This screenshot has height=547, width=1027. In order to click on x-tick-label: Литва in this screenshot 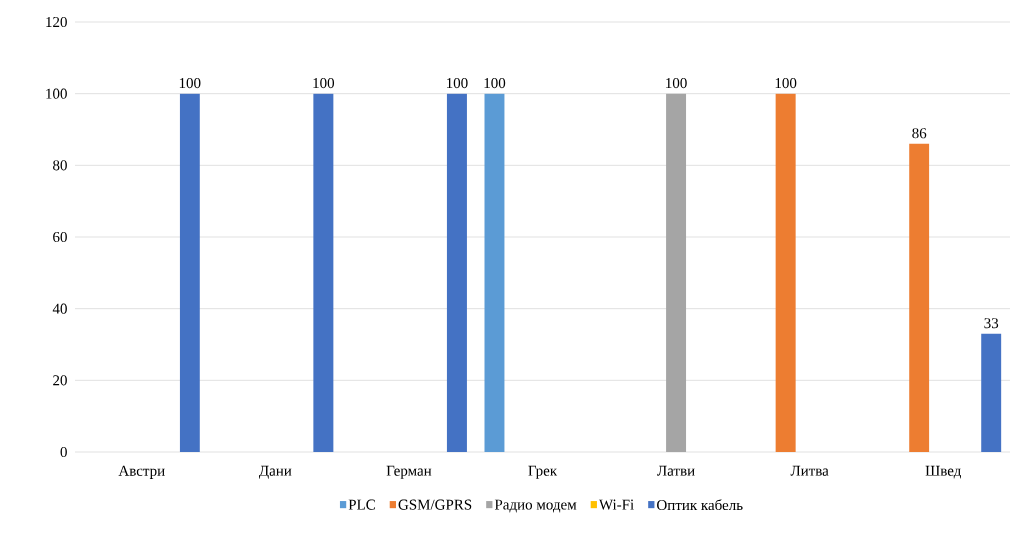, I will do `click(809, 470)`.